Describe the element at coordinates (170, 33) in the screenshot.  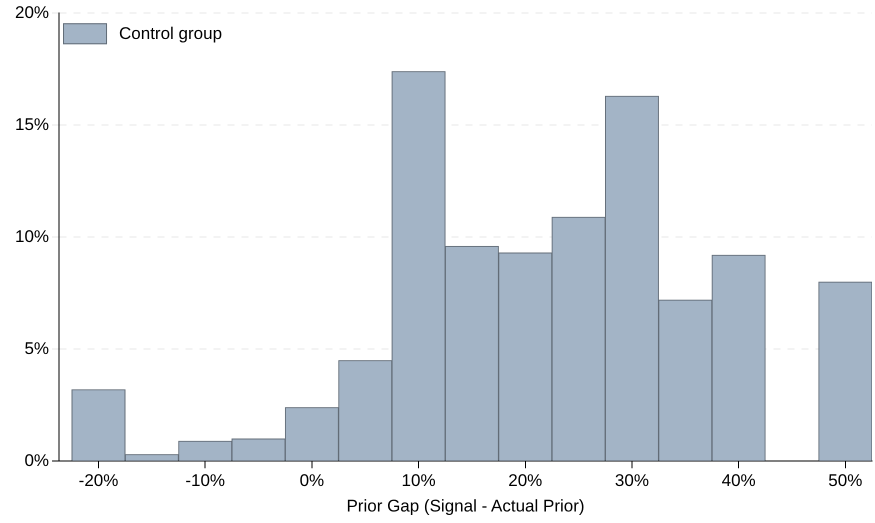
I see `legend-label: Control group` at that location.